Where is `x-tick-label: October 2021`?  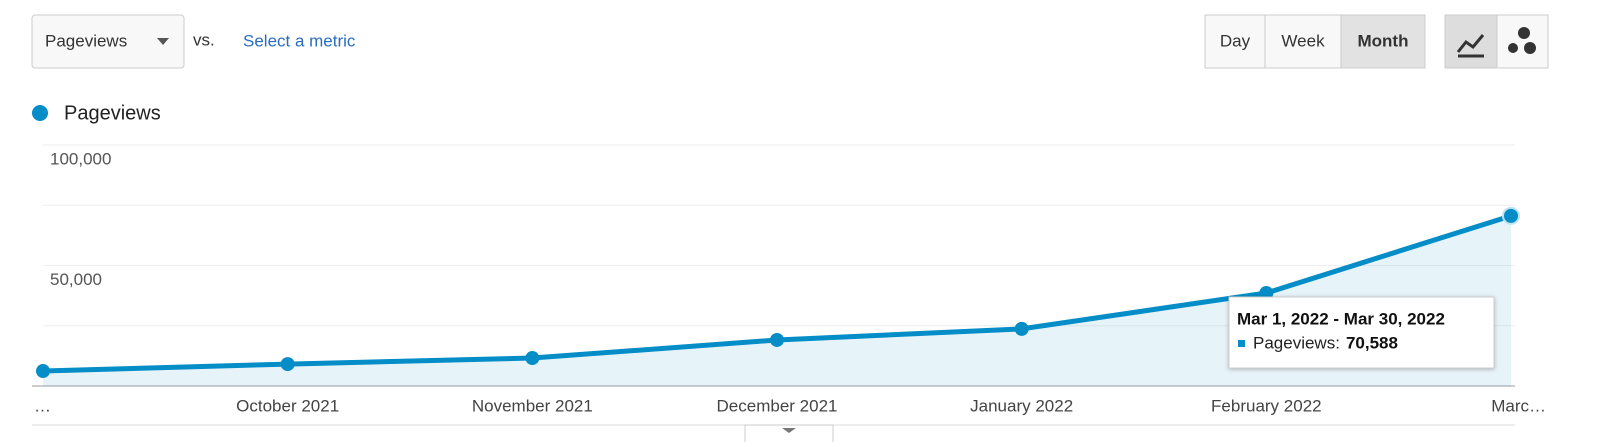
x-tick-label: October 2021 is located at coordinates (287, 405).